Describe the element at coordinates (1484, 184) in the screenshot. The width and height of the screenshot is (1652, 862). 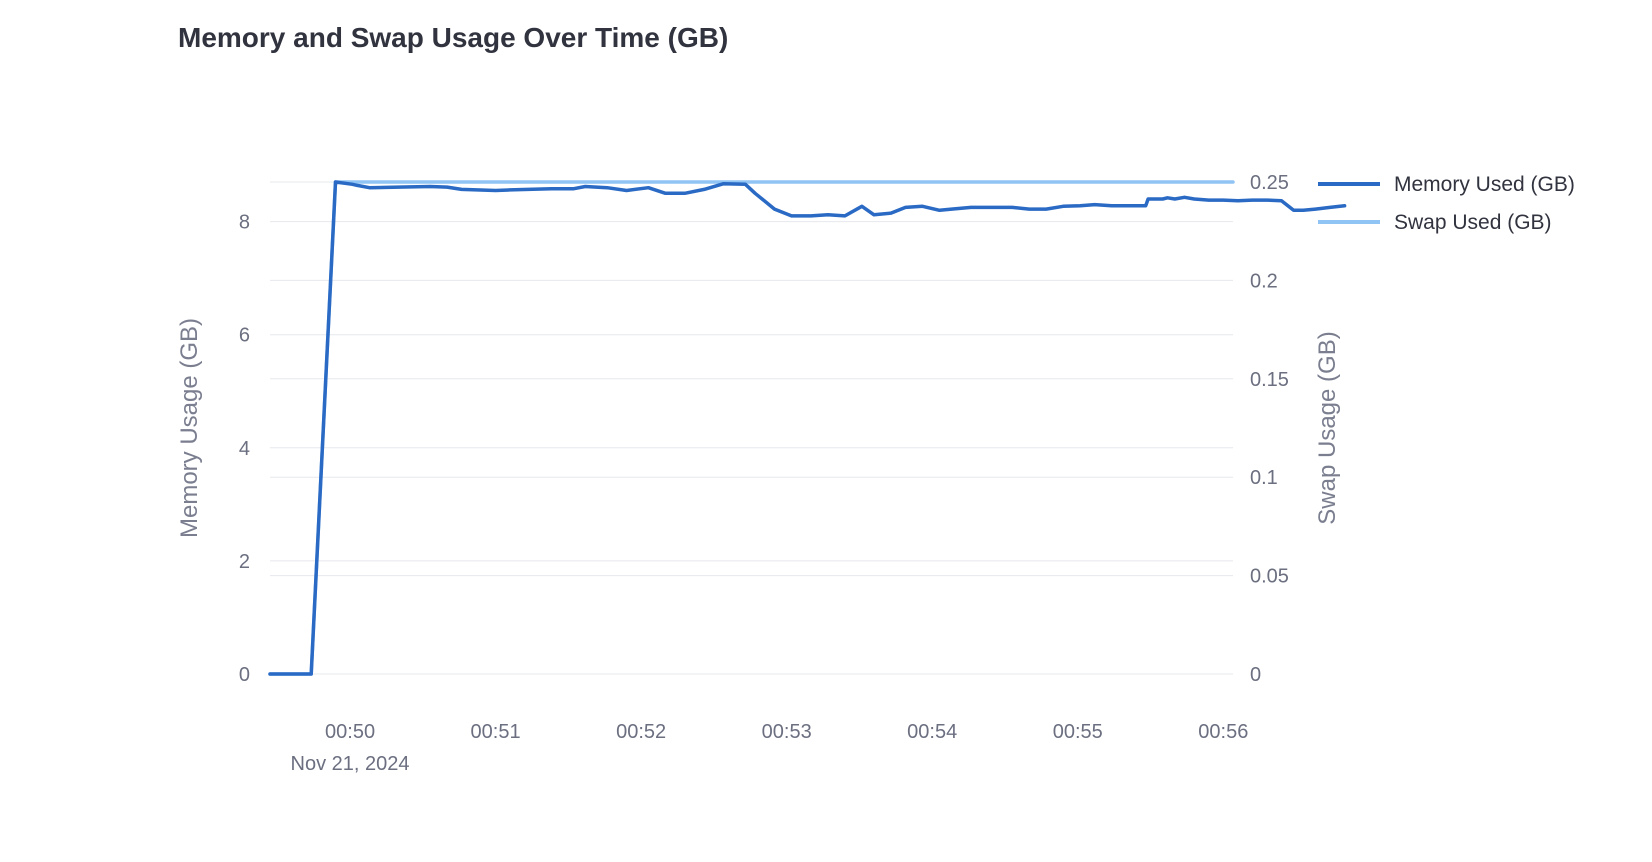
I see `legend-label-memory: Memory Used (GB)` at that location.